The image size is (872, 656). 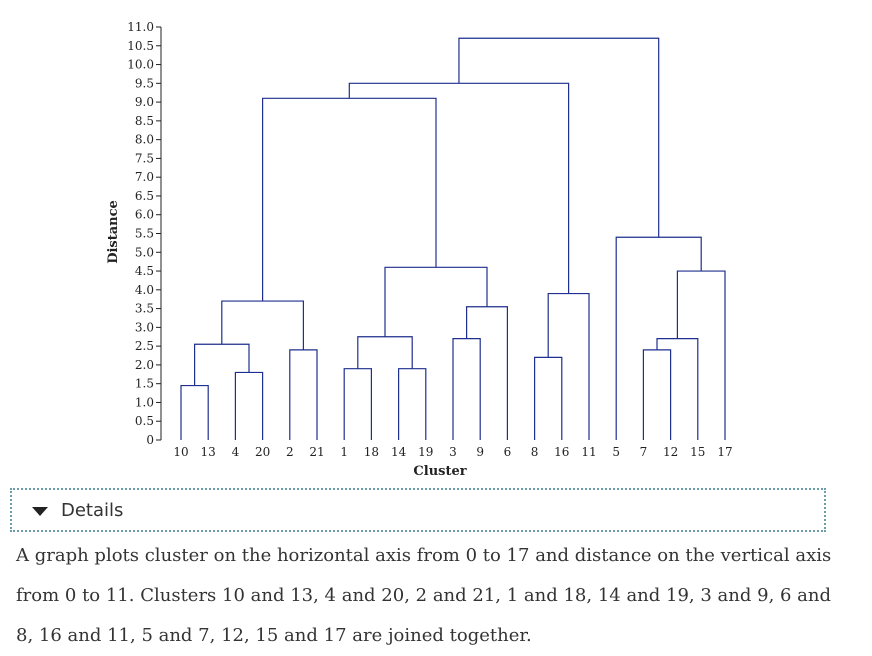 What do you see at coordinates (371, 452) in the screenshot?
I see `x-tick-label: 18` at bounding box center [371, 452].